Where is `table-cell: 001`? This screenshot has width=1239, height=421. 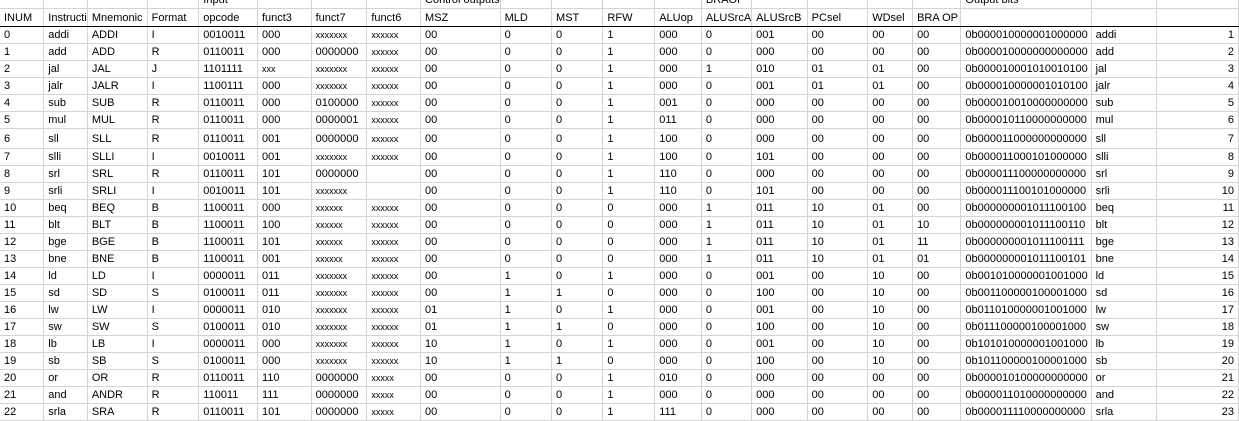 table-cell: 001 is located at coordinates (779, 86).